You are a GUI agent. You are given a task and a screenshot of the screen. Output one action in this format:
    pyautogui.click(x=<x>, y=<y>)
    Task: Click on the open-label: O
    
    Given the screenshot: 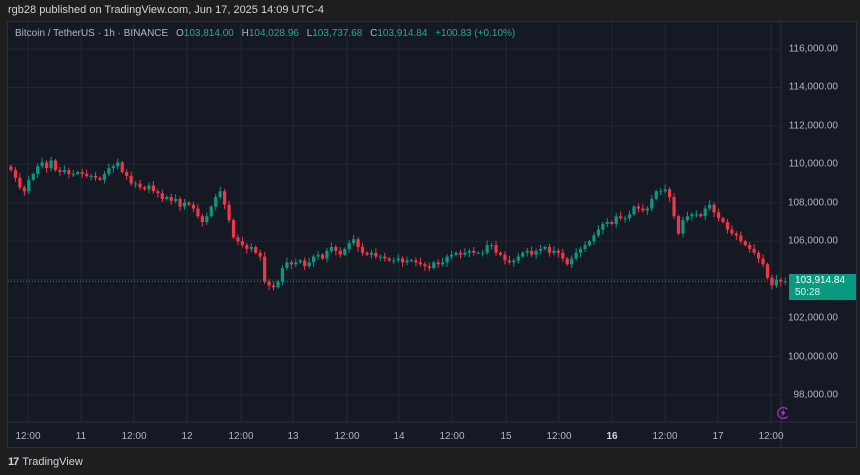 What is the action you would take?
    pyautogui.click(x=179, y=33)
    